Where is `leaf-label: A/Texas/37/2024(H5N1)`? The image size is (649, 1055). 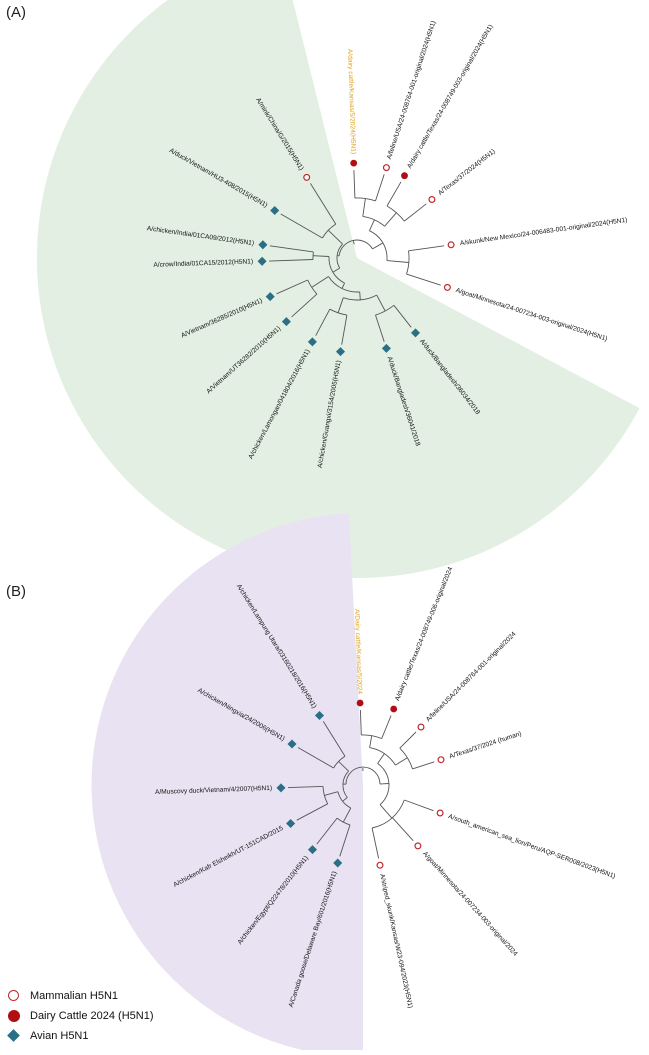 leaf-label: A/Texas/37/2024(H5N1) is located at coordinates (467, 172).